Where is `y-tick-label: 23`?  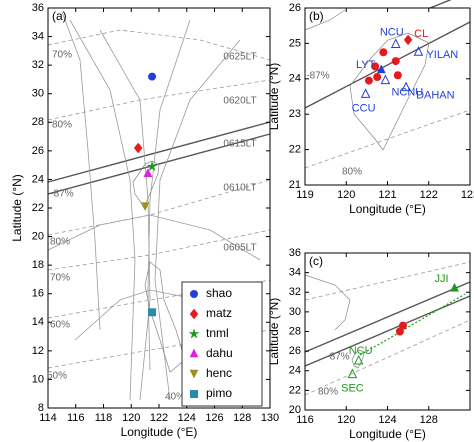
y-tick-label: 23 is located at coordinates (295, 114).